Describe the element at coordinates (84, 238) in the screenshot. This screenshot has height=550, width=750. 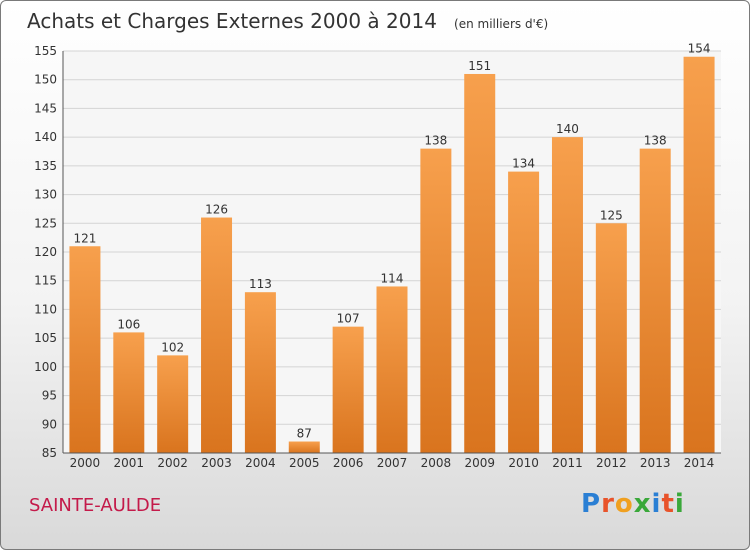
I see `data-label: 121` at that location.